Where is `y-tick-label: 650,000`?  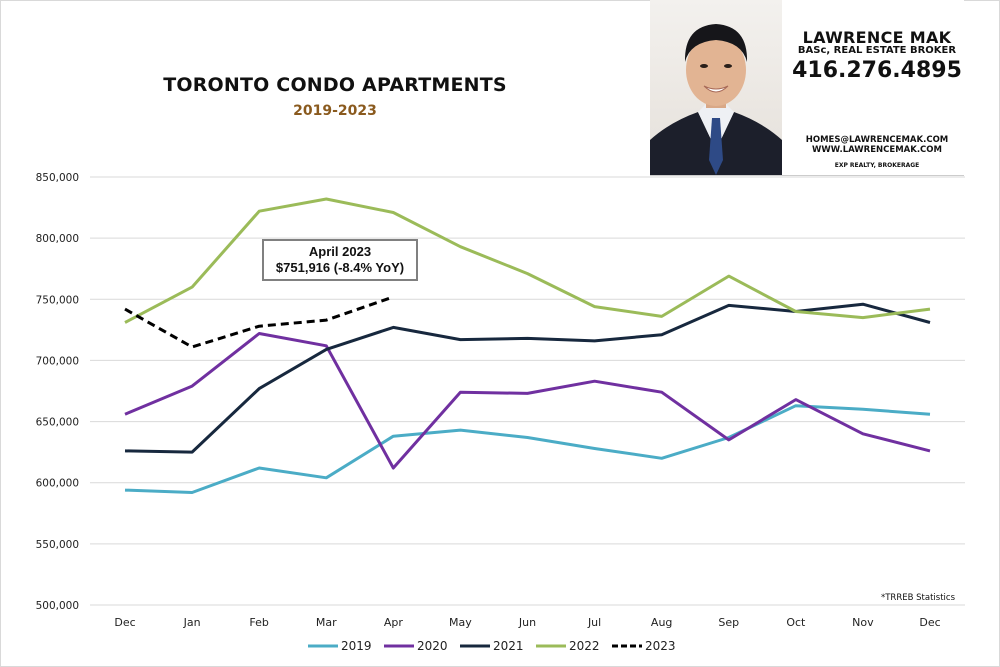
y-tick-label: 650,000 is located at coordinates (57, 423).